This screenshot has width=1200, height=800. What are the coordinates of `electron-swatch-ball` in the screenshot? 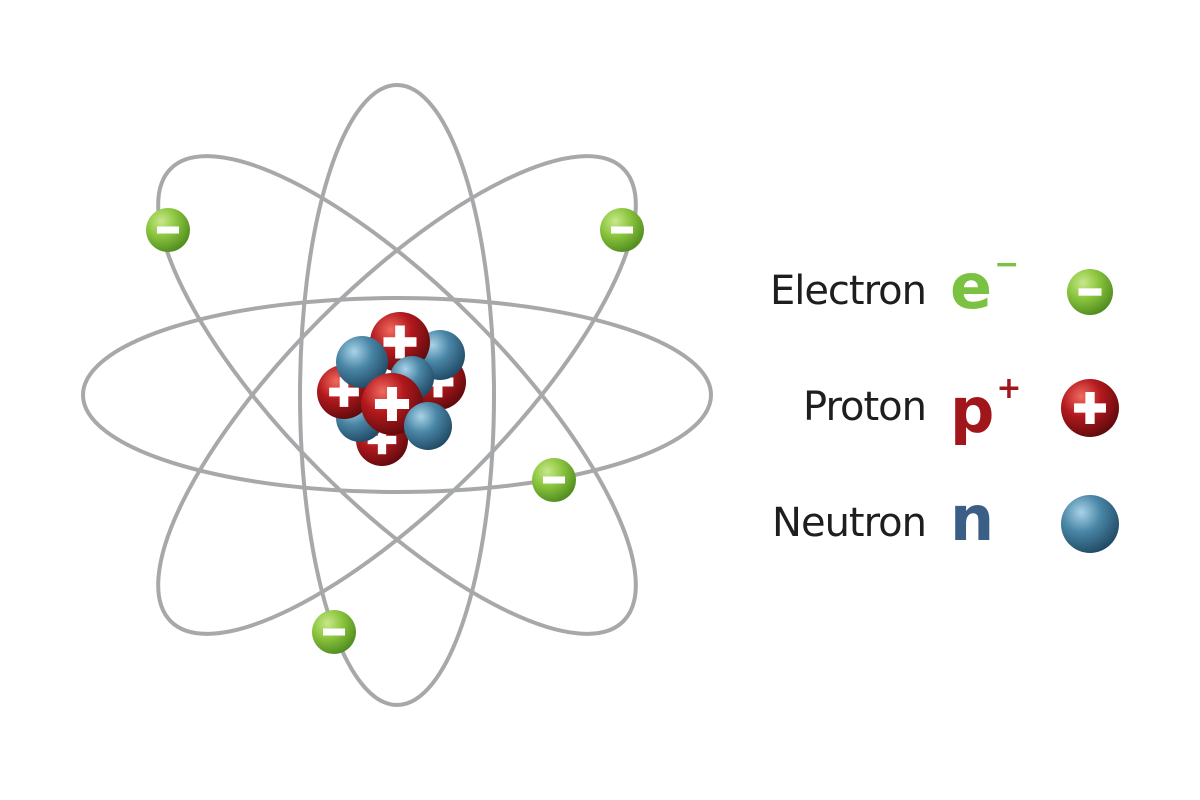 It's located at (1090, 292).